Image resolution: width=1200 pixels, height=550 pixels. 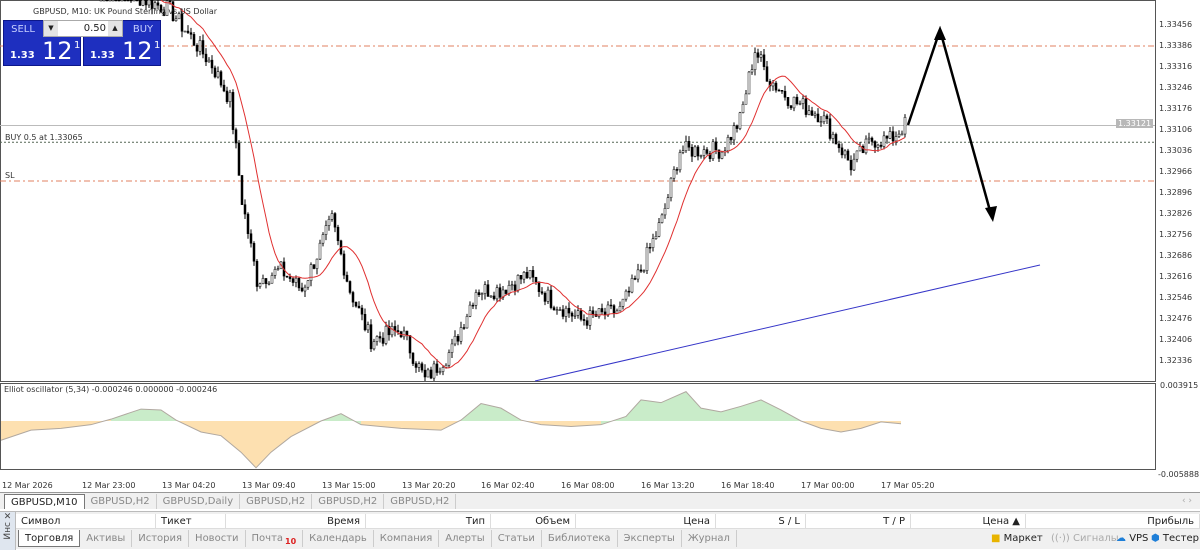 I want to click on toolbox-tab: Журнал, so click(x=709, y=538).